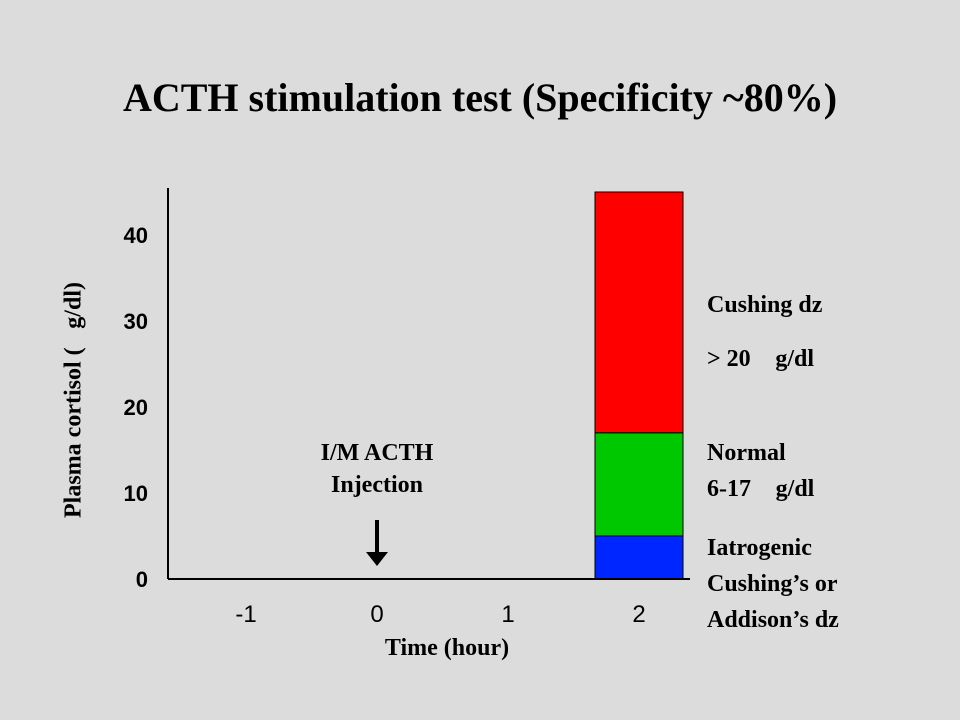 This screenshot has width=960, height=720. I want to click on y-axis-label: Plasma cortisol (g/dl), so click(73, 400).